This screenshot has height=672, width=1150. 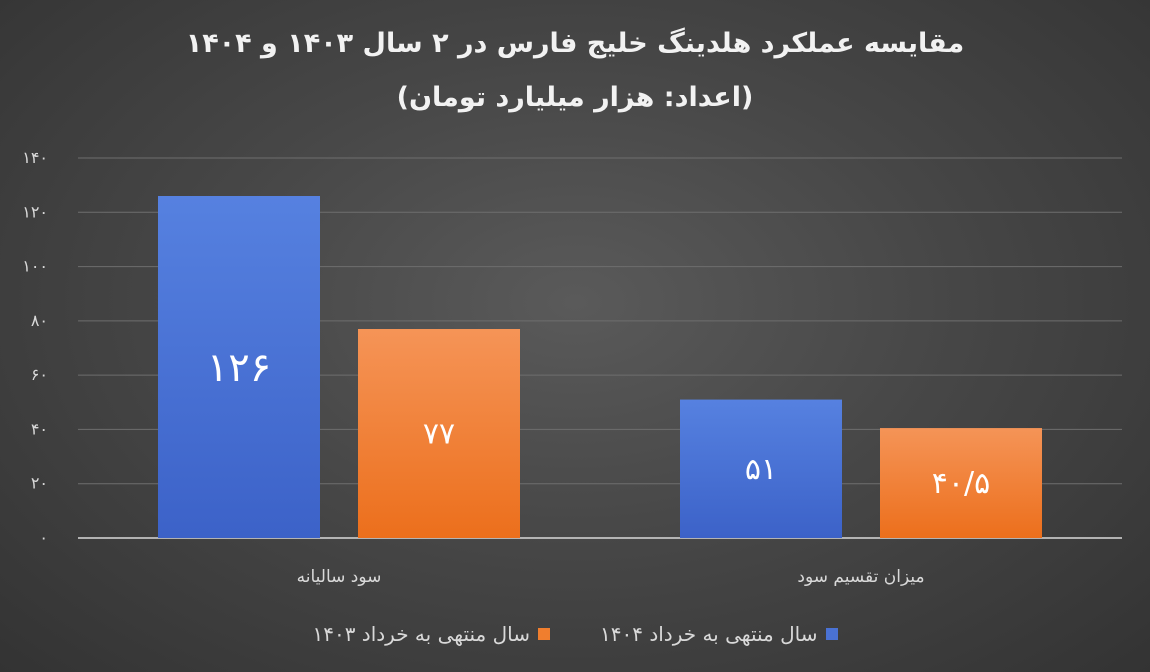 What do you see at coordinates (709, 634) in the screenshot?
I see `legend-label-1404: سال منتهی به خرداد ۱۴۰۴` at bounding box center [709, 634].